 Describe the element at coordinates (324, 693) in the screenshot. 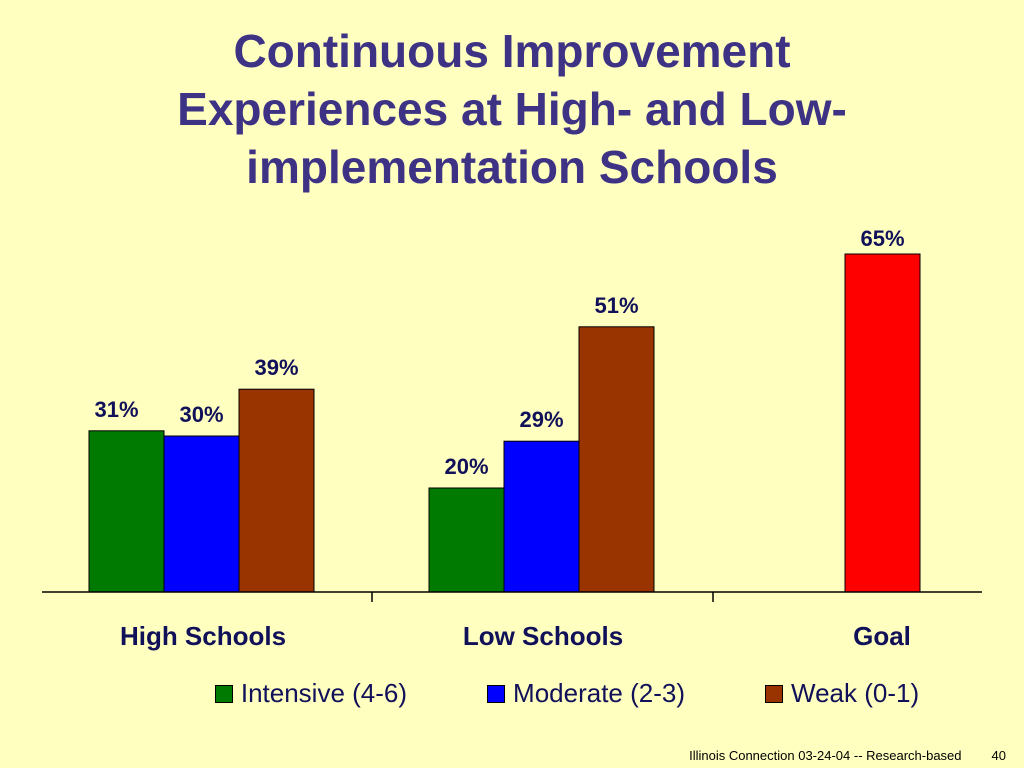

I see `legend-label-intensive: Intensive (4-6)` at that location.